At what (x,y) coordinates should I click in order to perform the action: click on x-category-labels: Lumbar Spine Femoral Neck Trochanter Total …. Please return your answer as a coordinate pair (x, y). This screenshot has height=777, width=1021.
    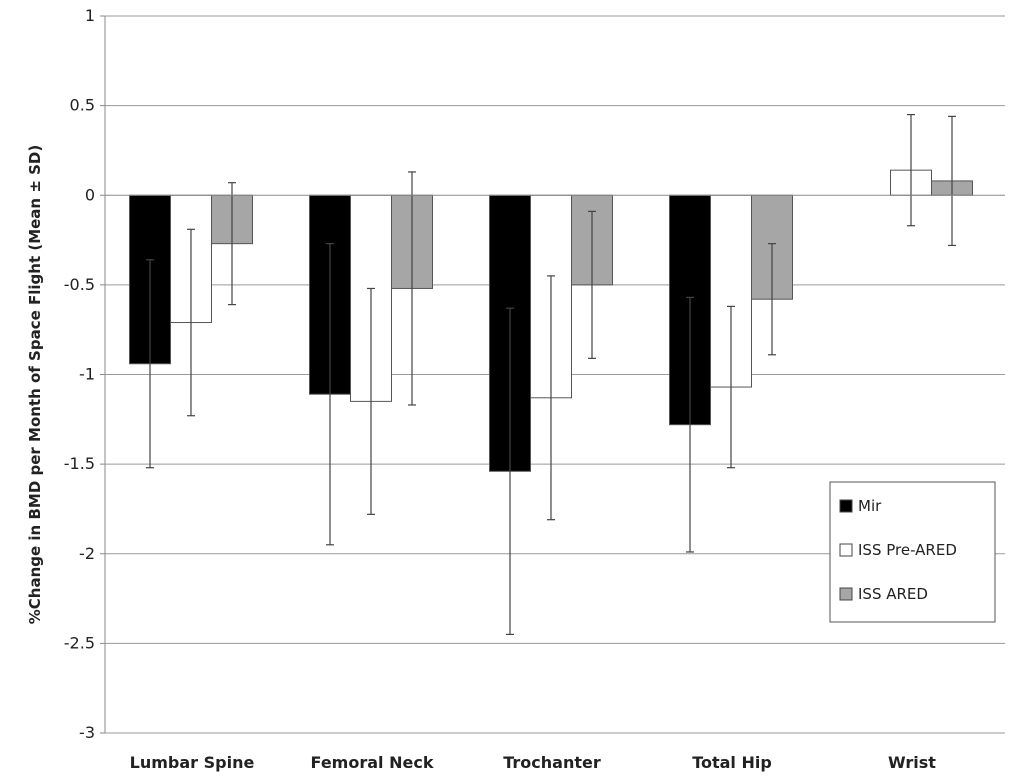
    Looking at the image, I should click on (533, 762).